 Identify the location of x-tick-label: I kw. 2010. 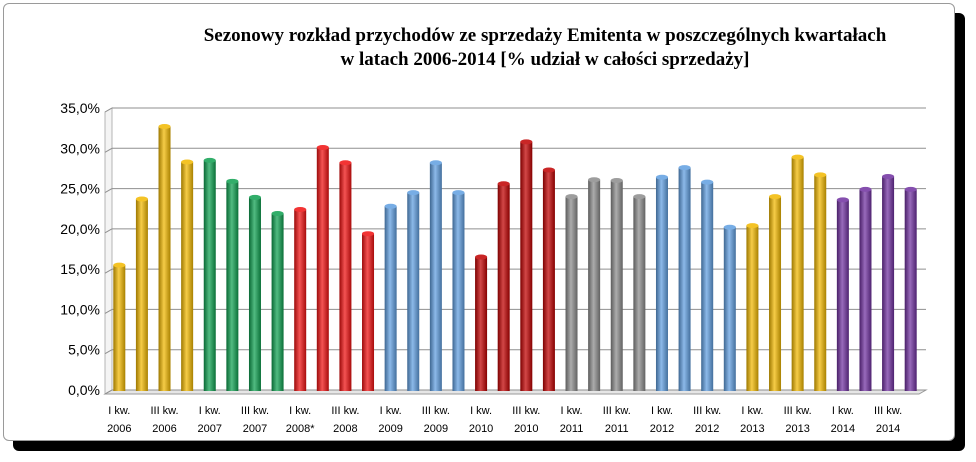
(481, 420).